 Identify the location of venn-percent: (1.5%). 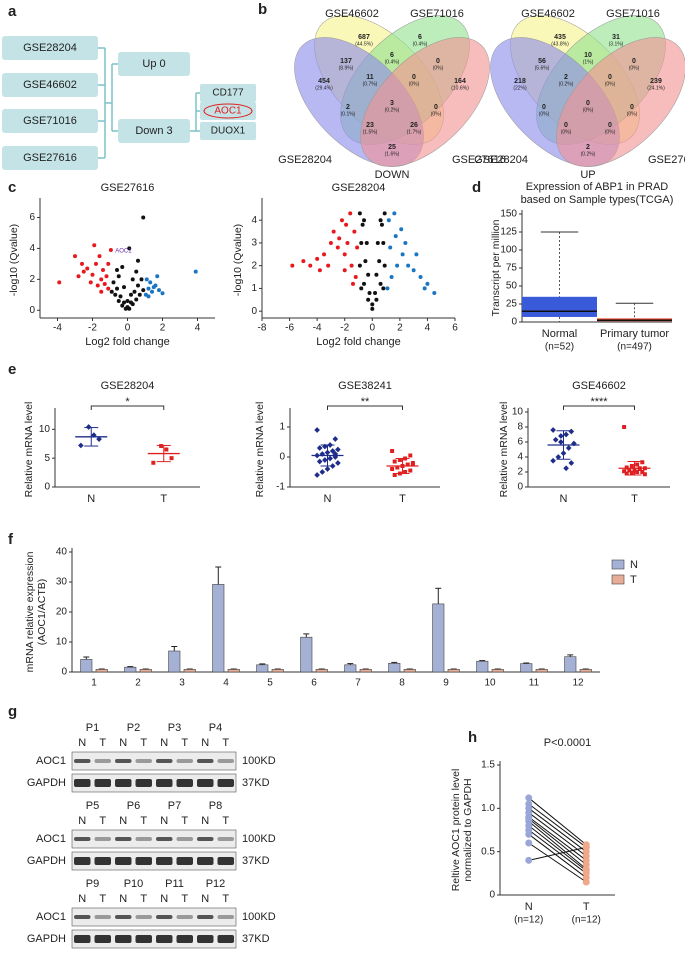
(370, 132).